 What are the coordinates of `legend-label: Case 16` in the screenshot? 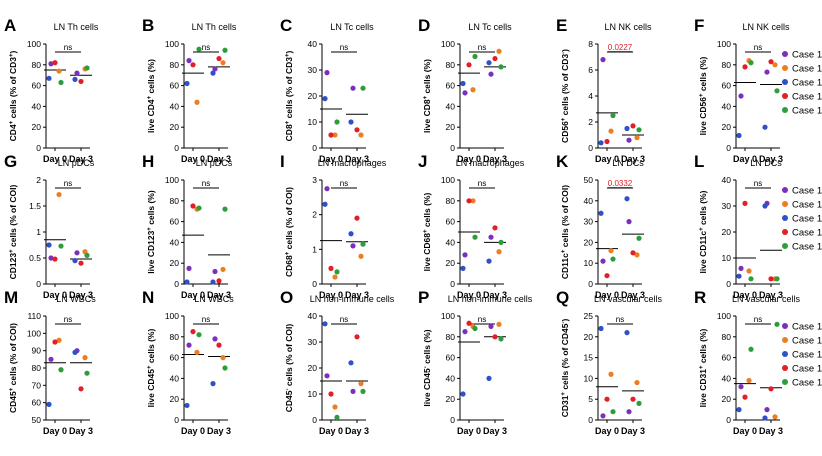 It's located at (807, 247).